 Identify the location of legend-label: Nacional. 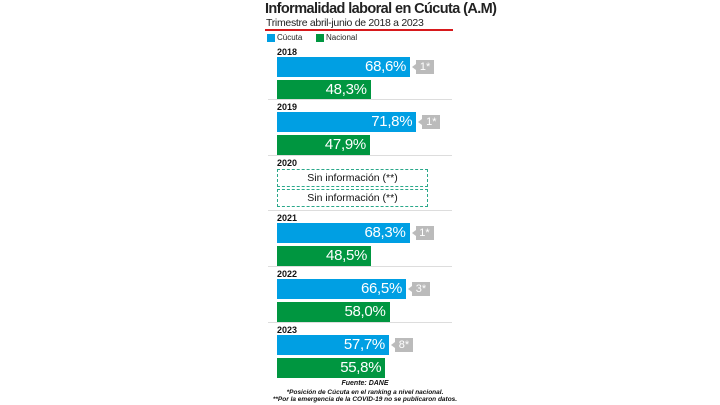
(342, 37).